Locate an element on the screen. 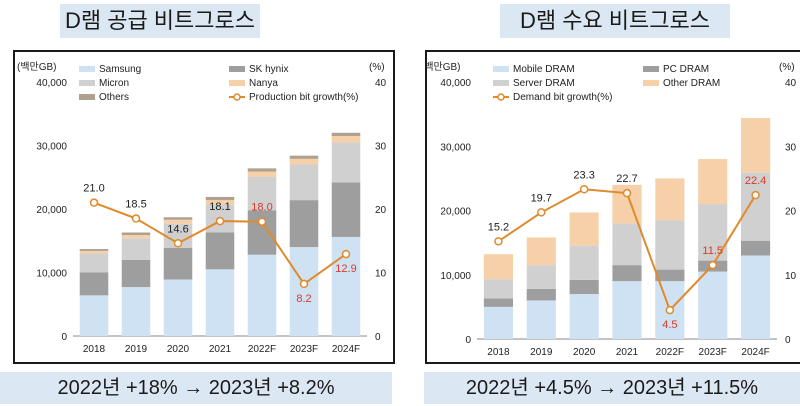 The height and width of the screenshot is (406, 800). legend-label: Others is located at coordinates (114, 97).